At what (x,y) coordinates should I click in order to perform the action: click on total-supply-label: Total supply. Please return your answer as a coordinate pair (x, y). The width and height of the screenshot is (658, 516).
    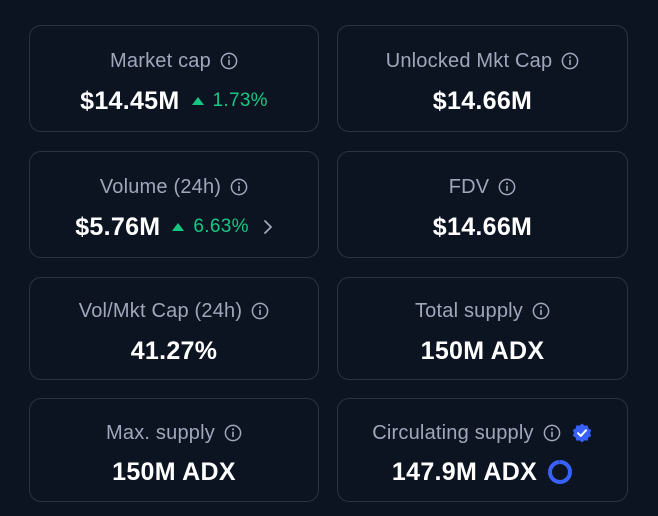
    Looking at the image, I should click on (468, 310).